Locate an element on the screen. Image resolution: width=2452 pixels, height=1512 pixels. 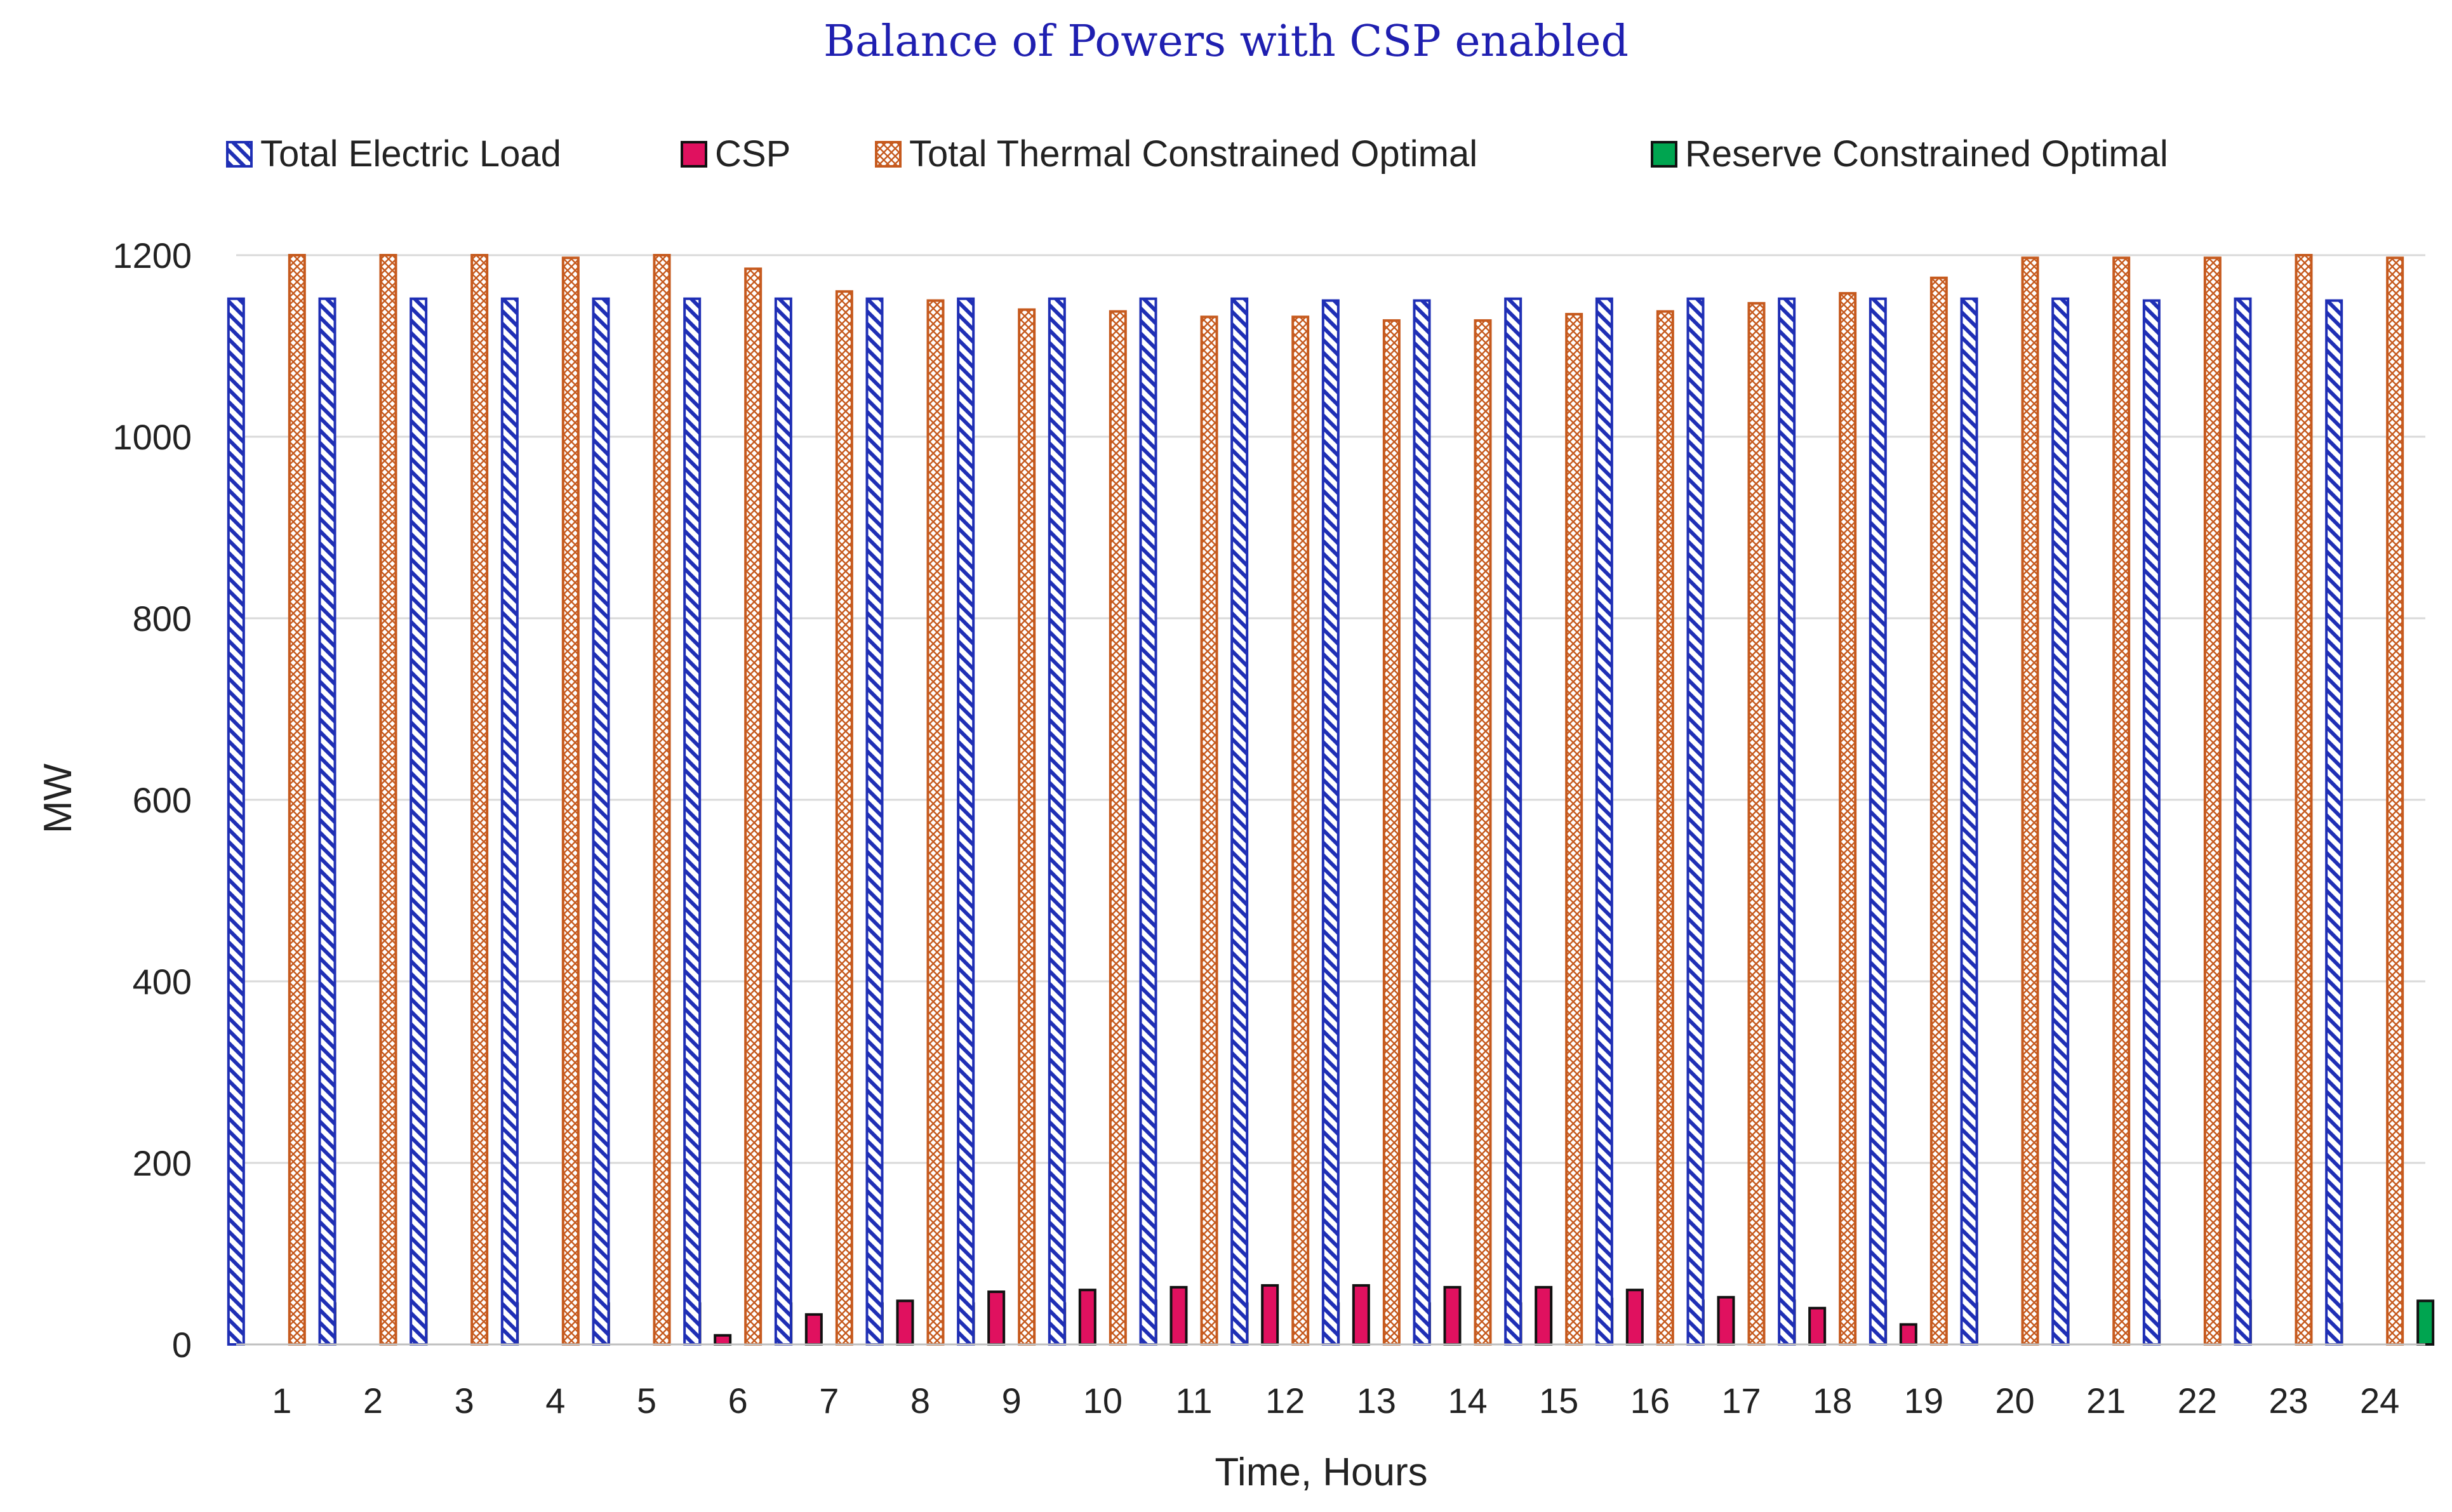
x-tick-label: 5 is located at coordinates (646, 1401).